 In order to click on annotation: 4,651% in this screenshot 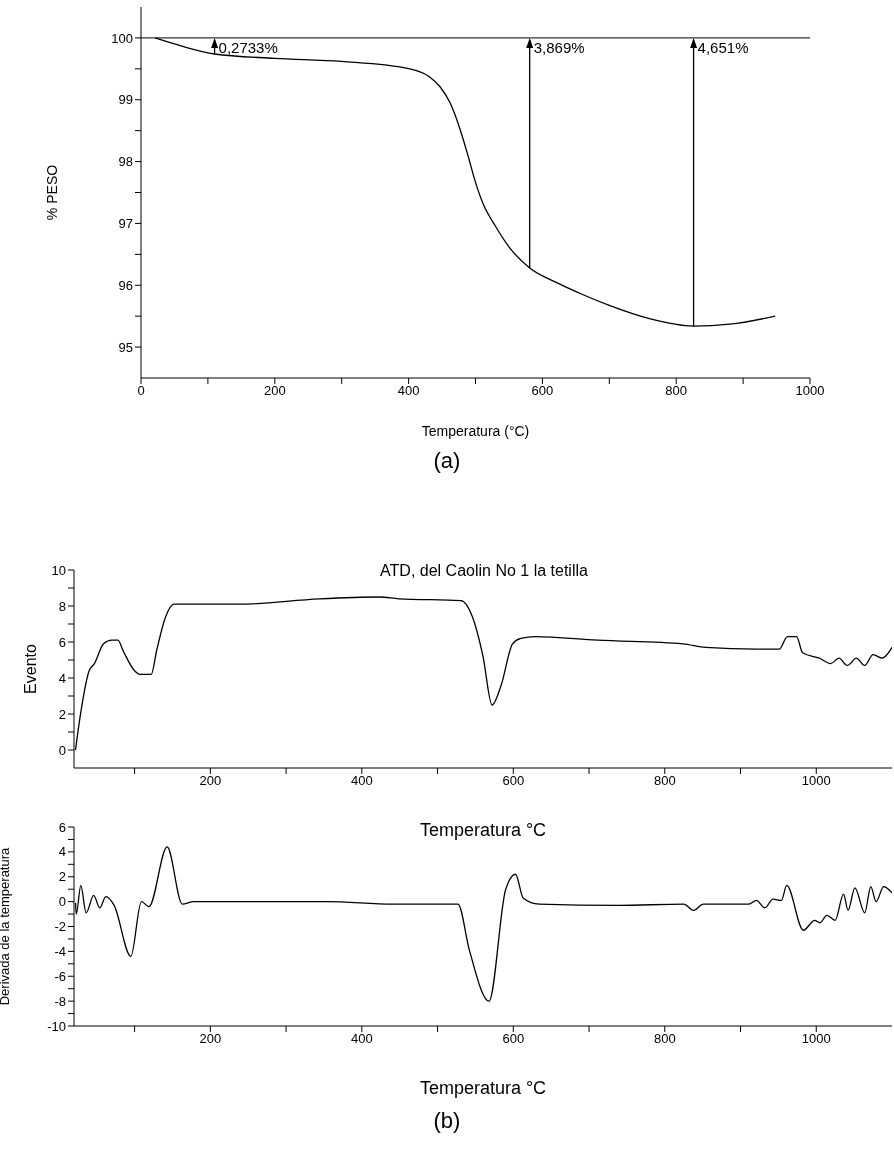, I will do `click(723, 47)`.